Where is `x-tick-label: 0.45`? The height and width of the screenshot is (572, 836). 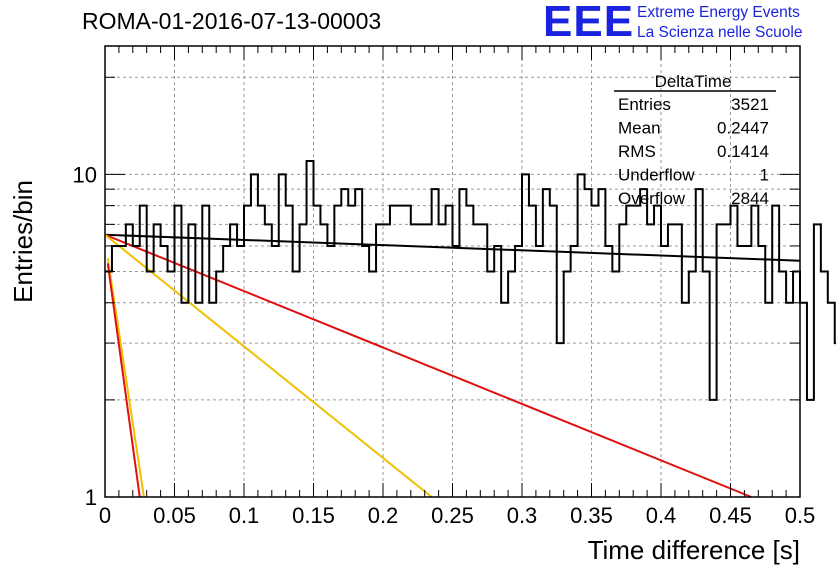
x-tick-label: 0.45 is located at coordinates (730, 515).